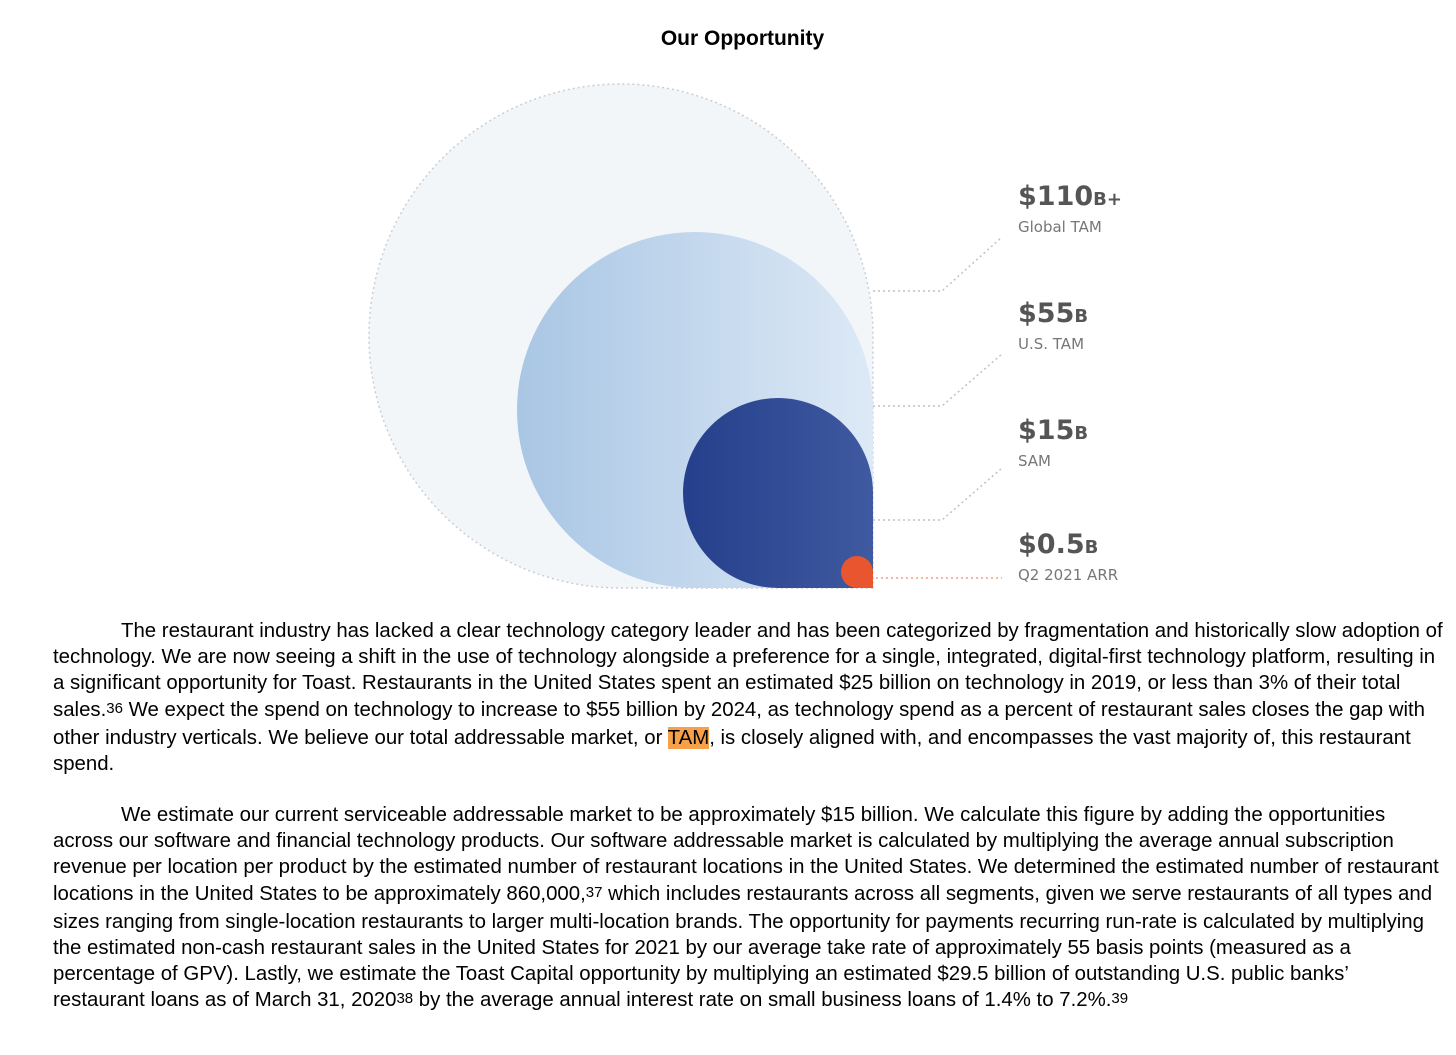 The width and height of the screenshot is (1456, 1055). I want to click on us-tam-value: $55B, so click(1053, 313).